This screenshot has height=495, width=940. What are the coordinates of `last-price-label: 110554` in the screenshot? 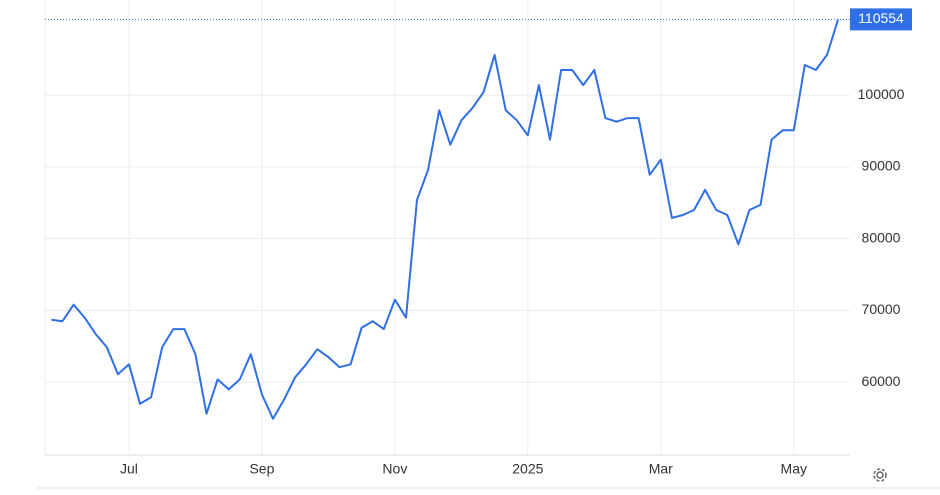 It's located at (881, 18).